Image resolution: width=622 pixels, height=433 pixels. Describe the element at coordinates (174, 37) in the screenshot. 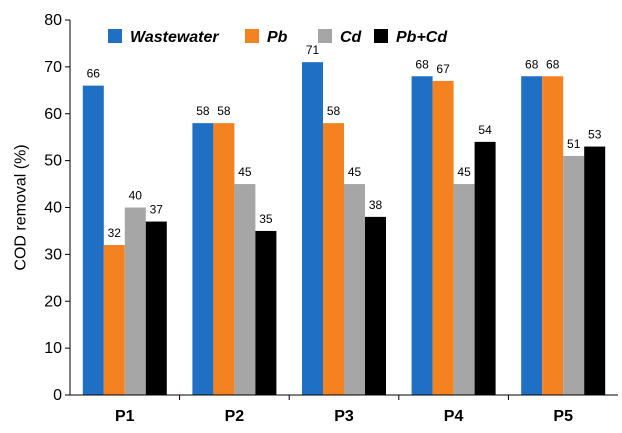

I see `legend-label-wastewater: Wastewater` at that location.